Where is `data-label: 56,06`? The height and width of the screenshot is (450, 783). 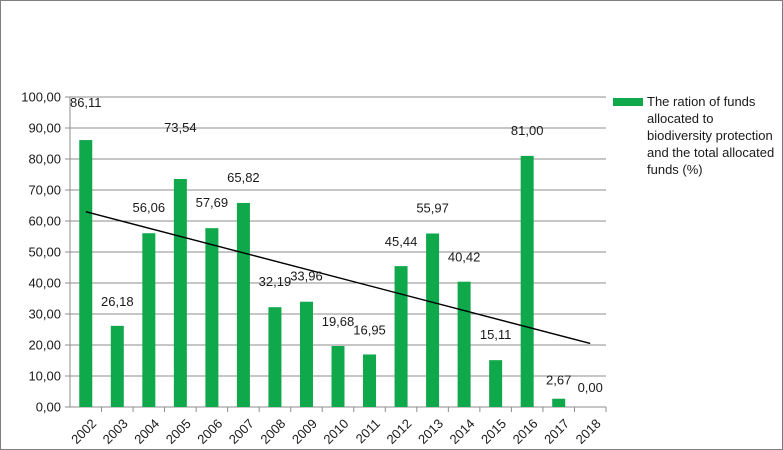
data-label: 56,06 is located at coordinates (149, 207).